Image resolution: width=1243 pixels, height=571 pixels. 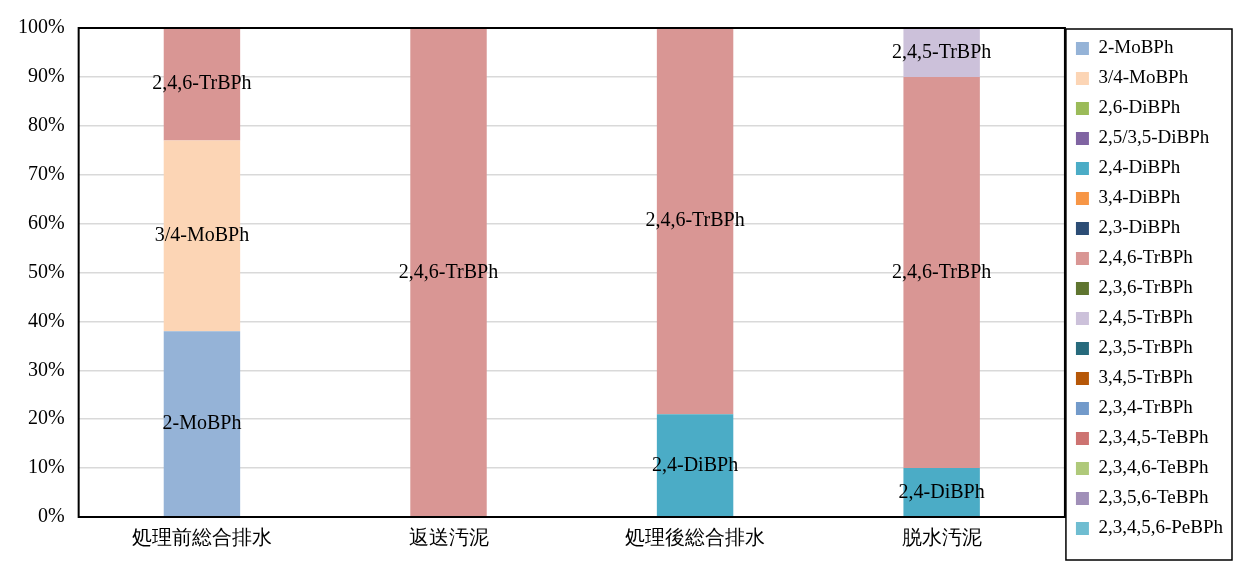 What do you see at coordinates (1153, 497) in the screenshot?
I see `legend-label: 2,3,5,6-TeBPh` at bounding box center [1153, 497].